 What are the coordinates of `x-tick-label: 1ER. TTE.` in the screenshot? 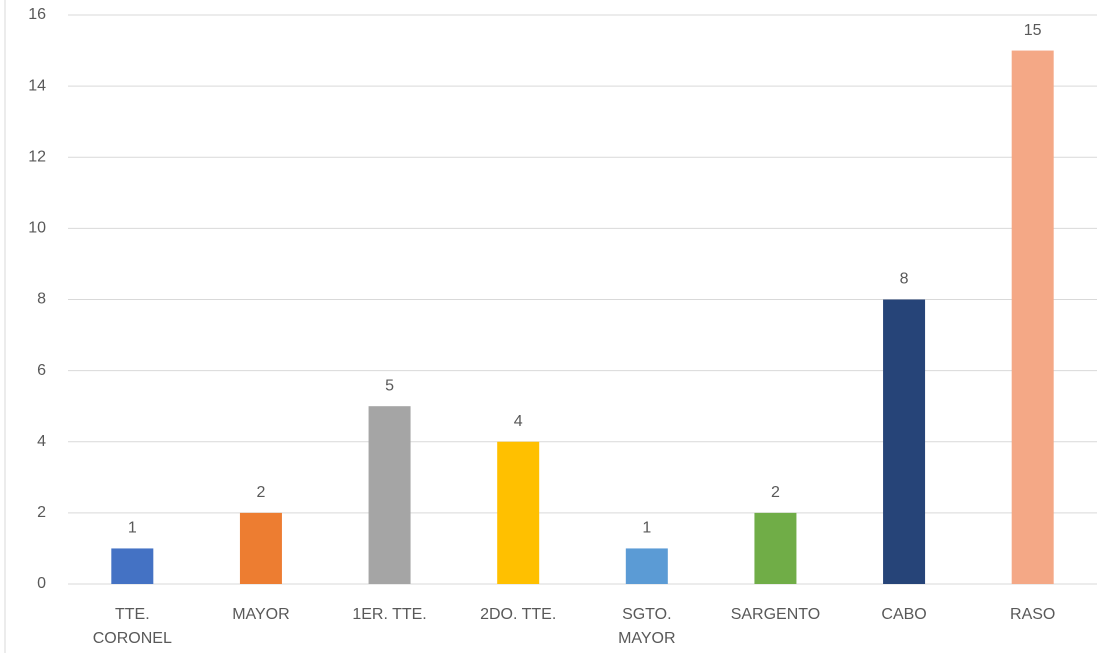 It's located at (389, 614).